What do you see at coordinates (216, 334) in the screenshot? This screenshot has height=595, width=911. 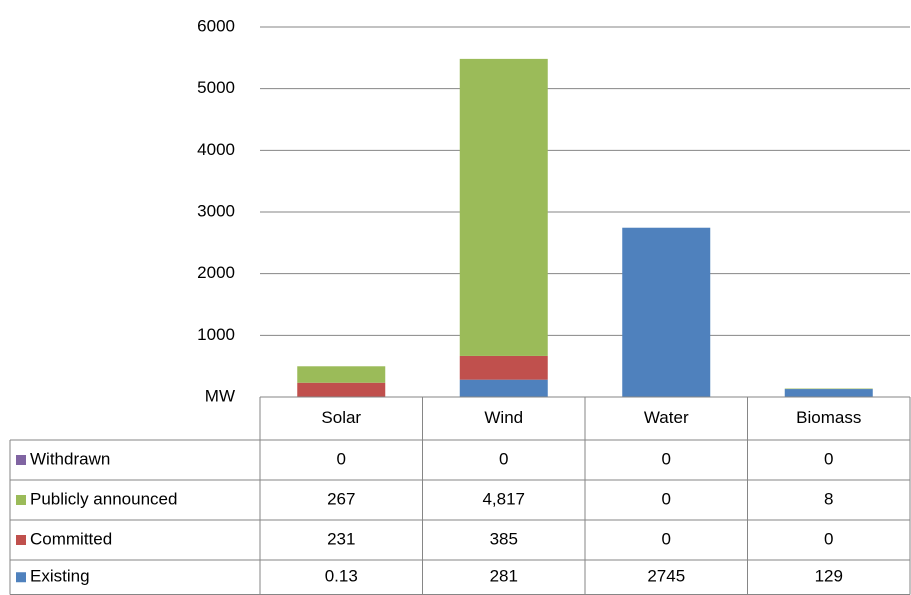 I see `y-tick-label: 1000` at bounding box center [216, 334].